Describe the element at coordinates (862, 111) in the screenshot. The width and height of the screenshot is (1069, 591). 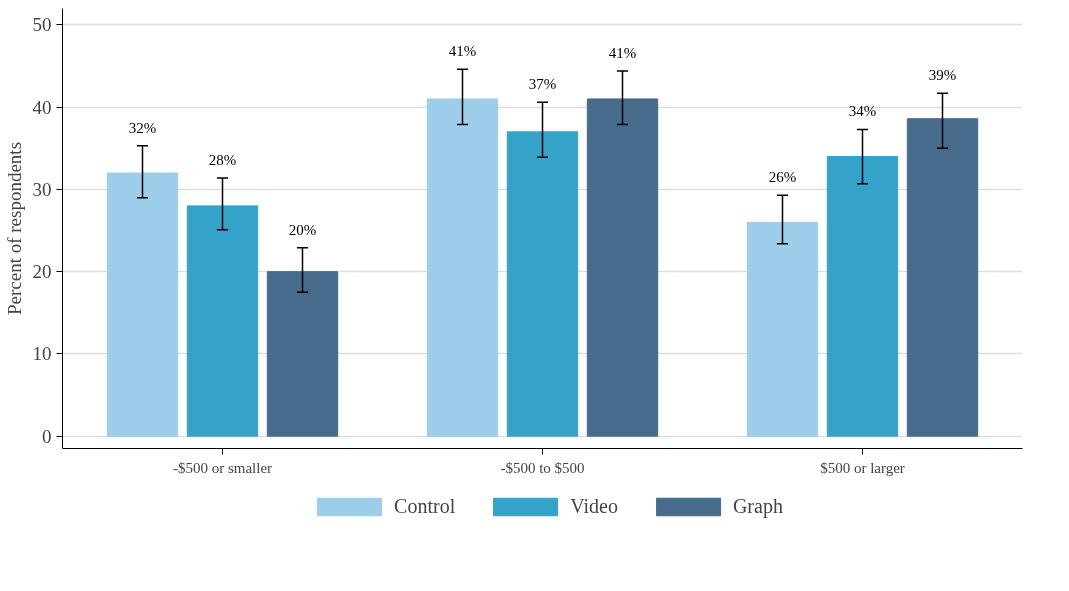
I see `data-label: 34%` at that location.